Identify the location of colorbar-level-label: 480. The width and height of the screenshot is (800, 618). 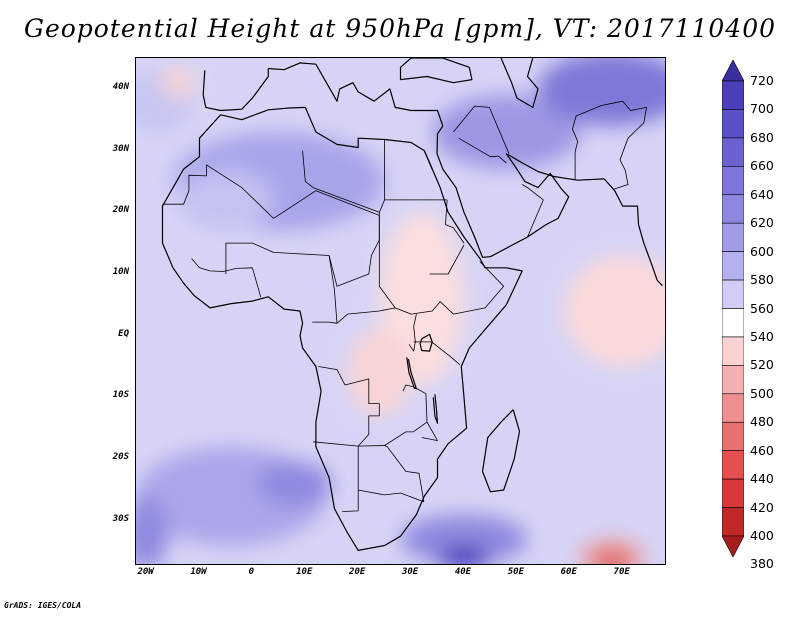
(762, 422).